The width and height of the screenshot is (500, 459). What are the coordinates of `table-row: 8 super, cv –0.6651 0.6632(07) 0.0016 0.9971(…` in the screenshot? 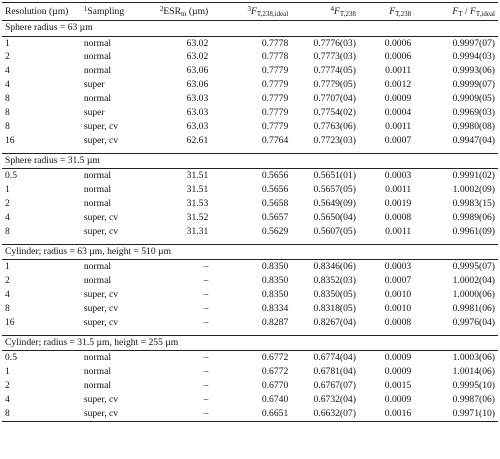 It's located at (250, 414).